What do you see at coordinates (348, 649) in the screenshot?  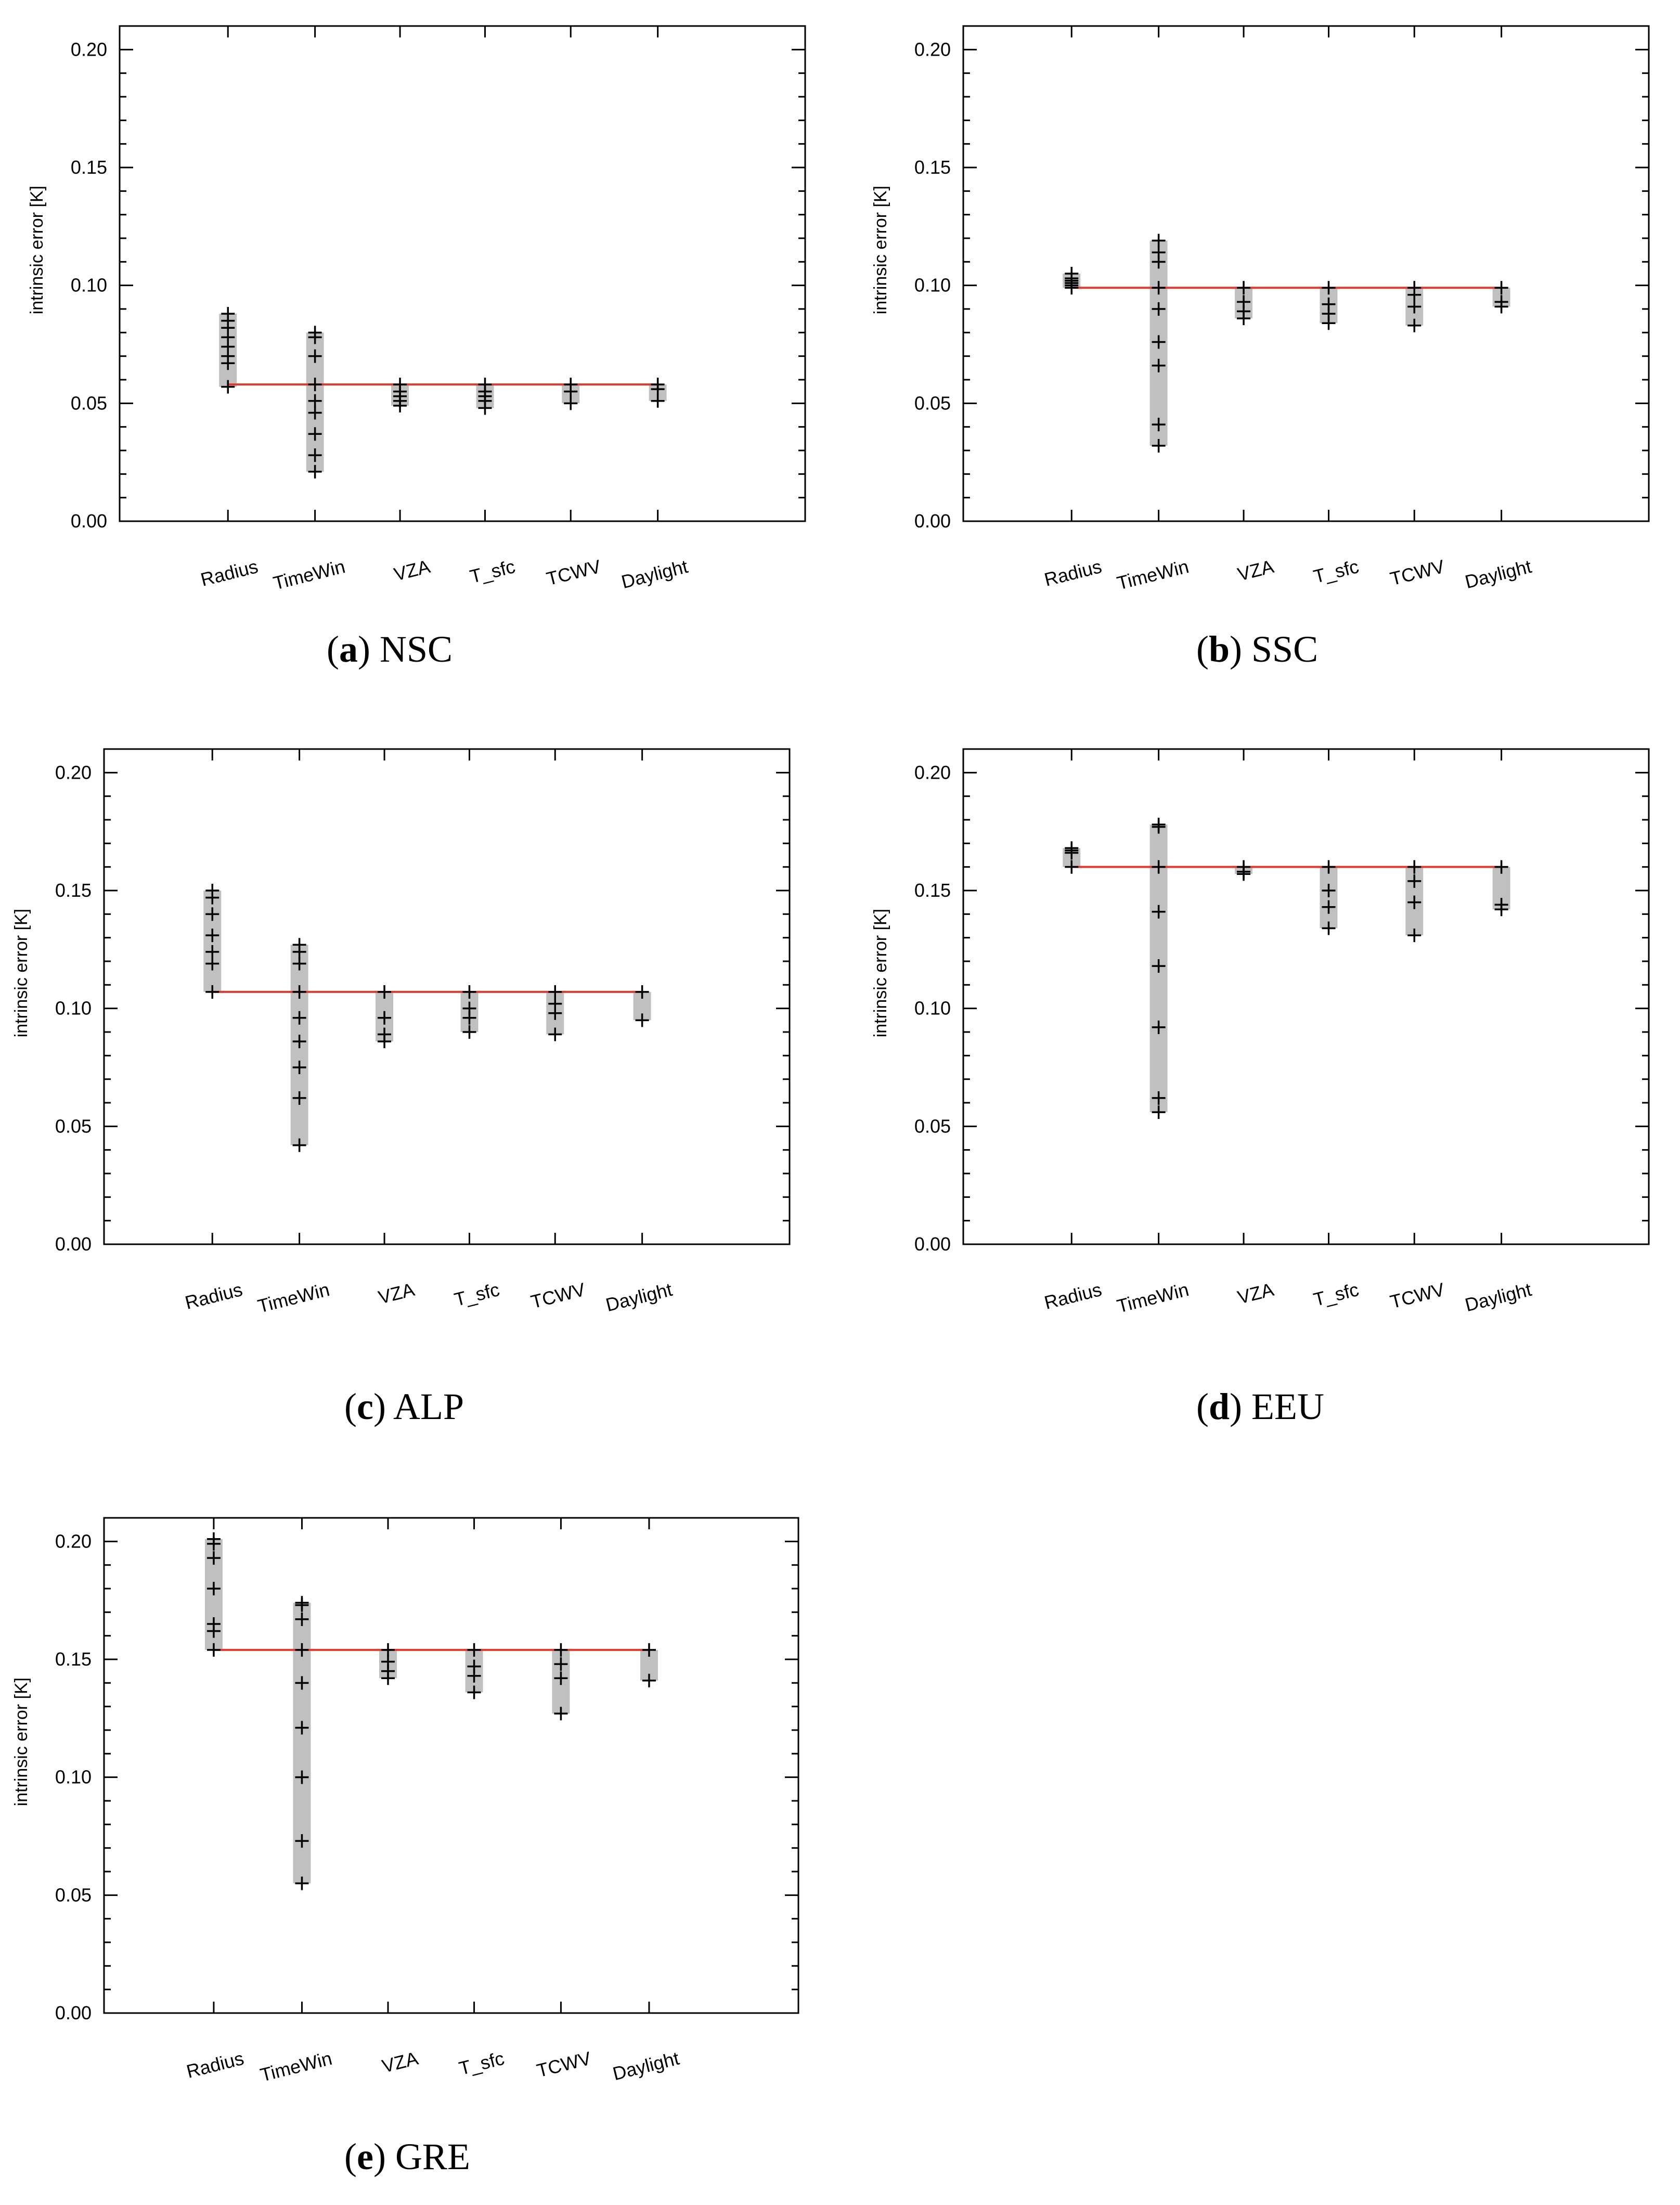 I see `caption-letter: a` at bounding box center [348, 649].